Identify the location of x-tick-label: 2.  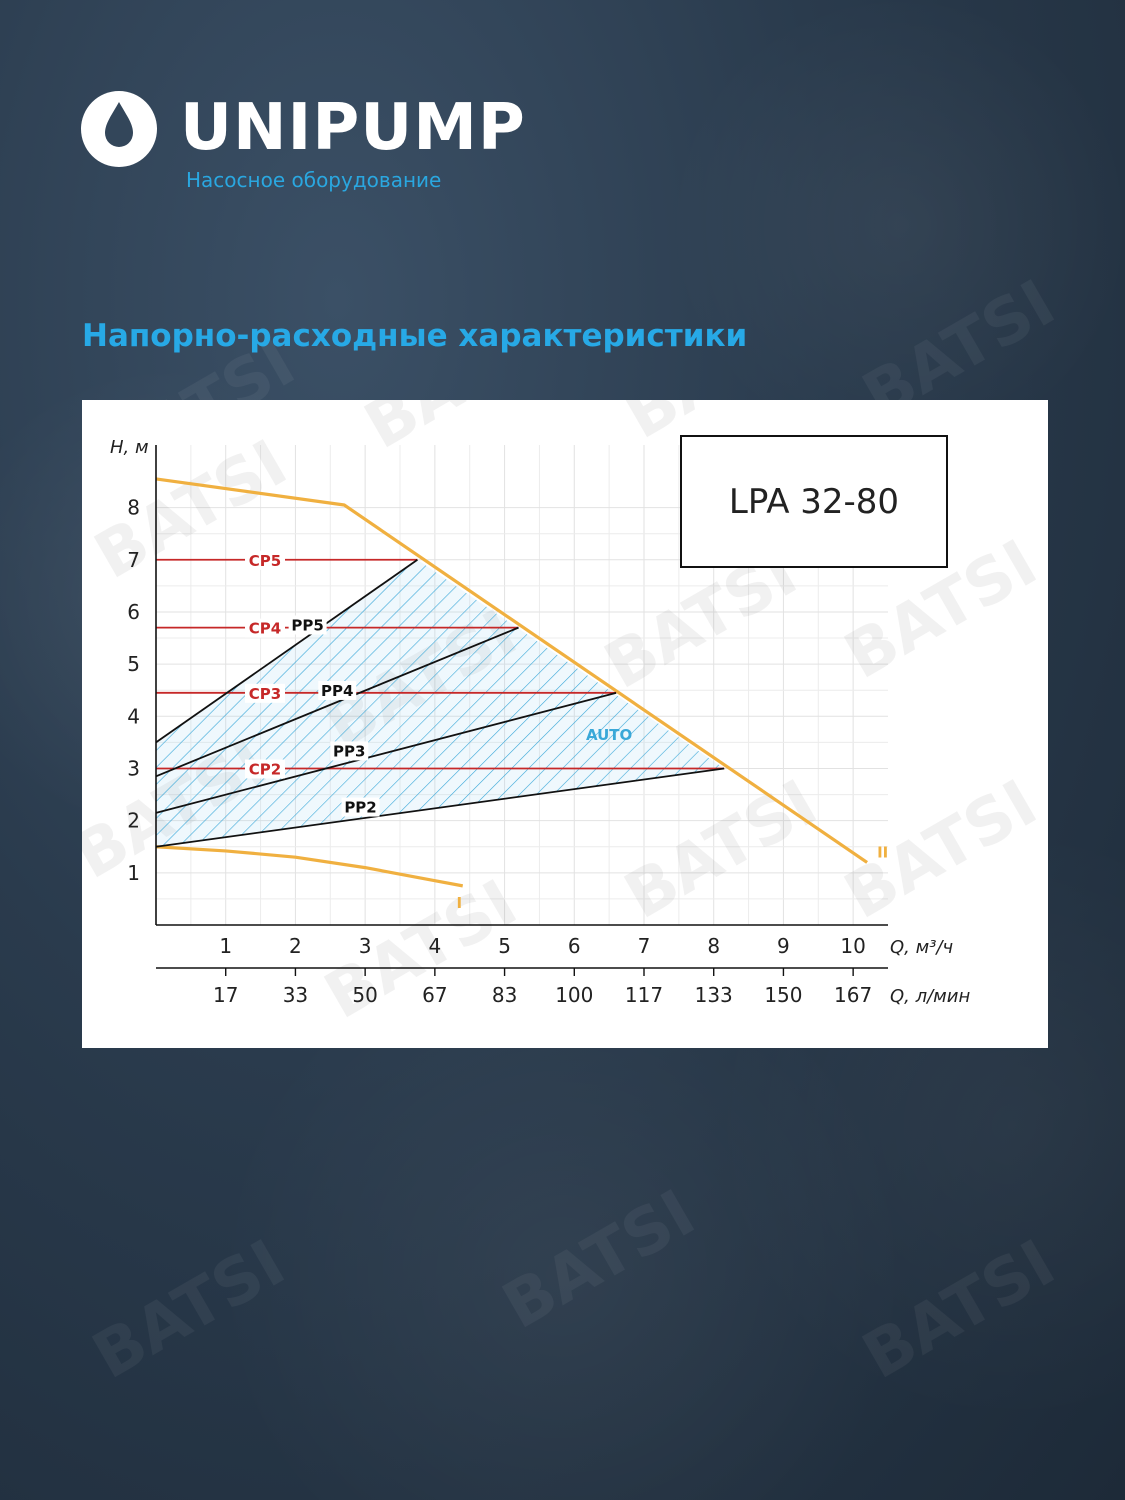
(295, 946).